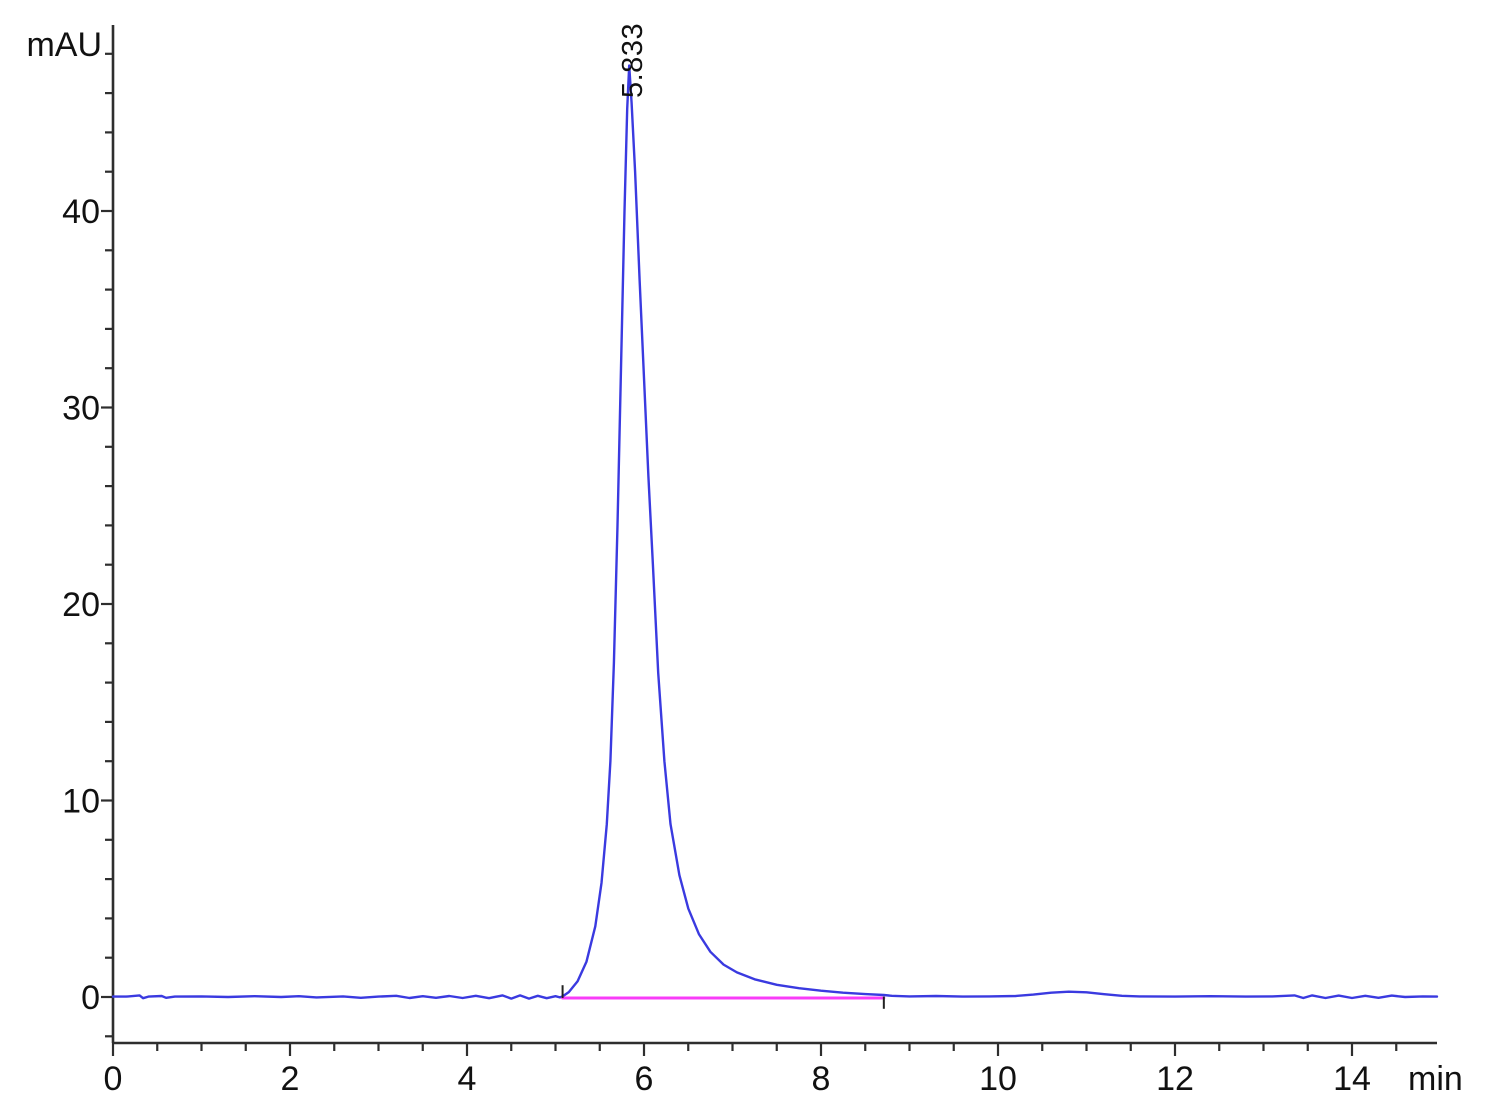 This screenshot has height=1100, width=1500. I want to click on x-axis-tick-label: 10, so click(998, 1079).